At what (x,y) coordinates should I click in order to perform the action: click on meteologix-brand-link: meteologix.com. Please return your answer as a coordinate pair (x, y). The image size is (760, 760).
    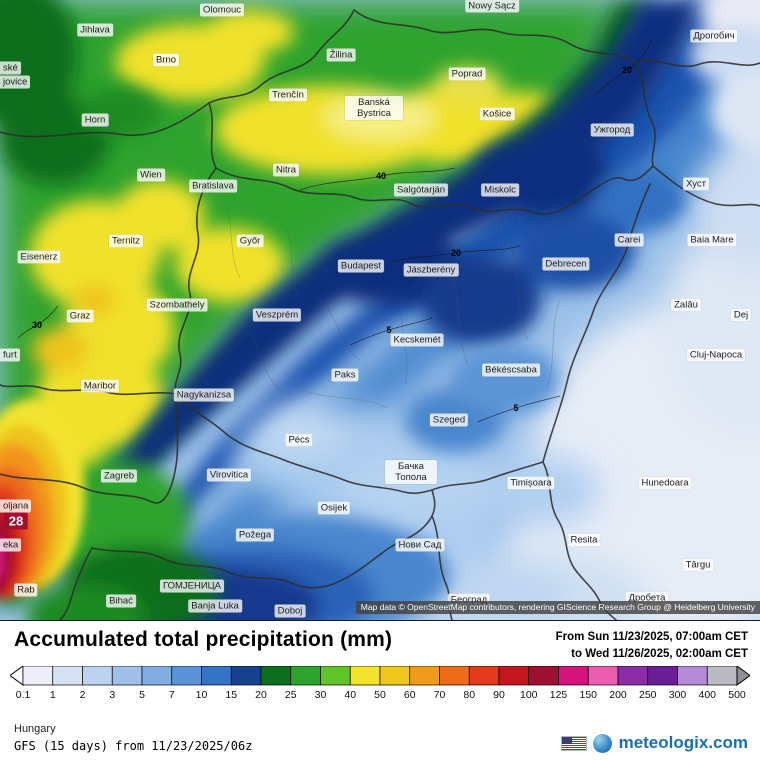
    Looking at the image, I should click on (683, 742).